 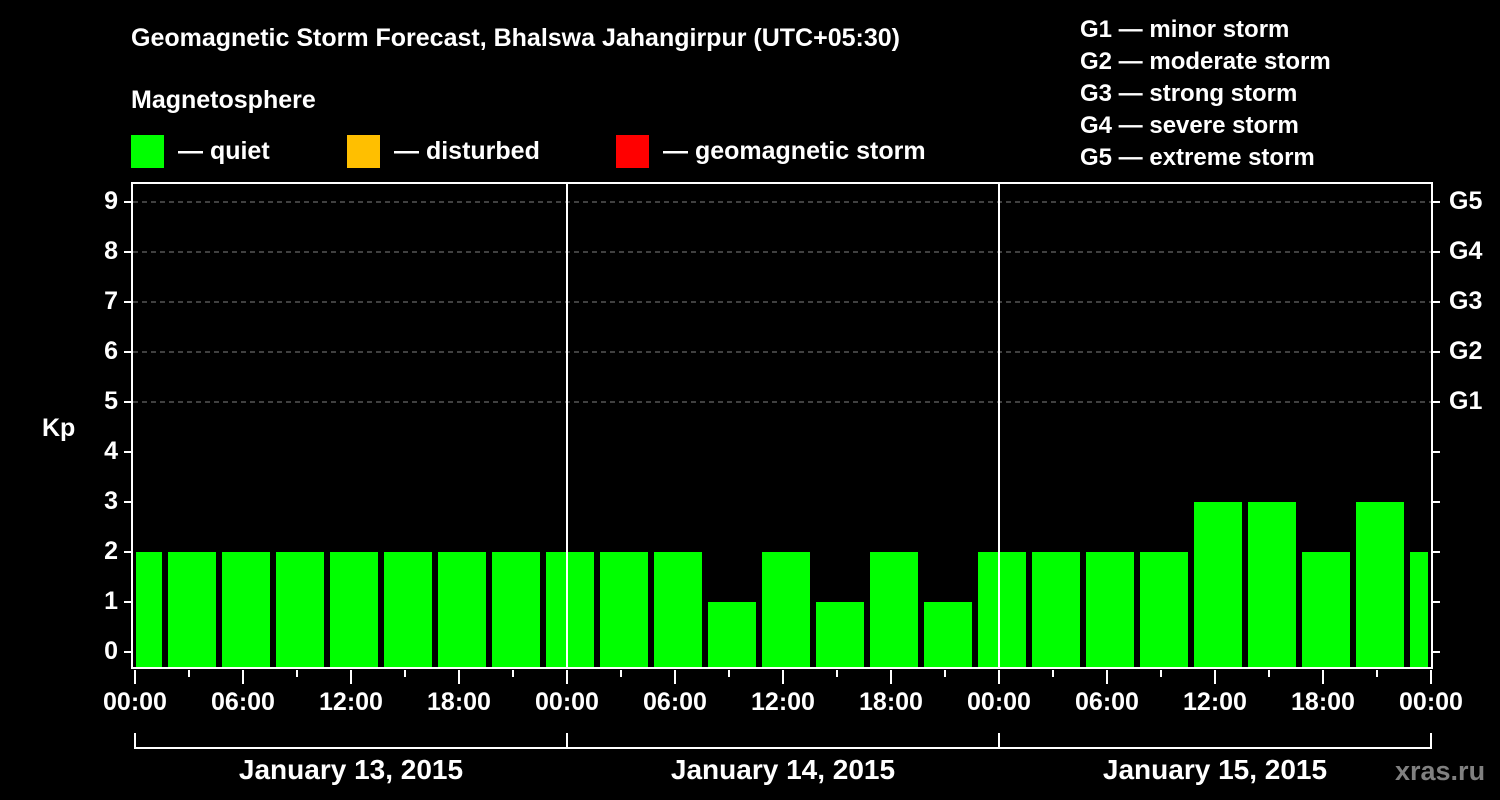 I want to click on date-label: January 15, 2015, so click(x=1215, y=769).